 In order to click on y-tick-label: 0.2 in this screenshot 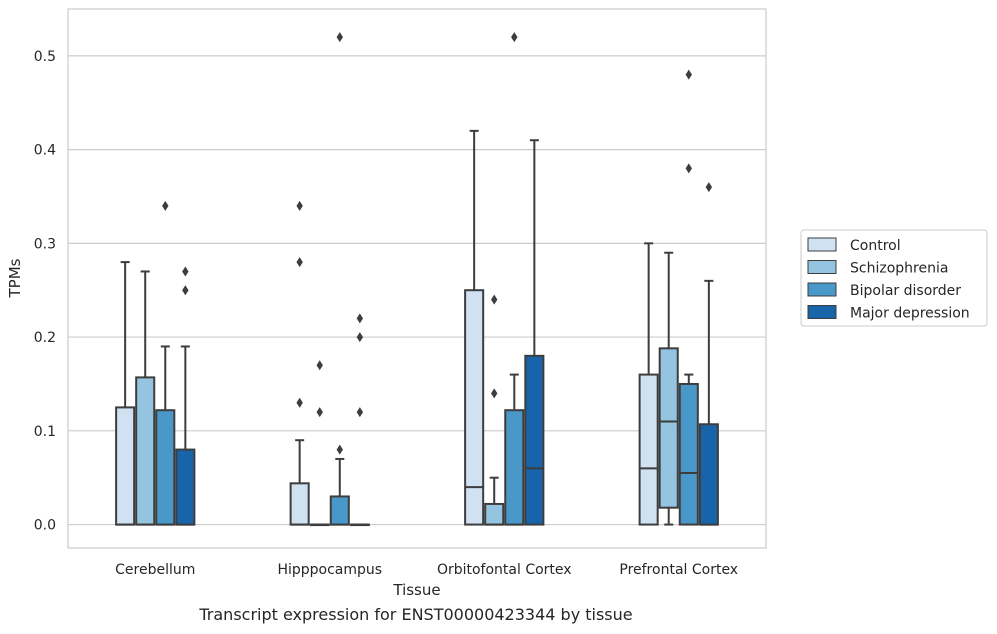, I will do `click(45, 338)`.